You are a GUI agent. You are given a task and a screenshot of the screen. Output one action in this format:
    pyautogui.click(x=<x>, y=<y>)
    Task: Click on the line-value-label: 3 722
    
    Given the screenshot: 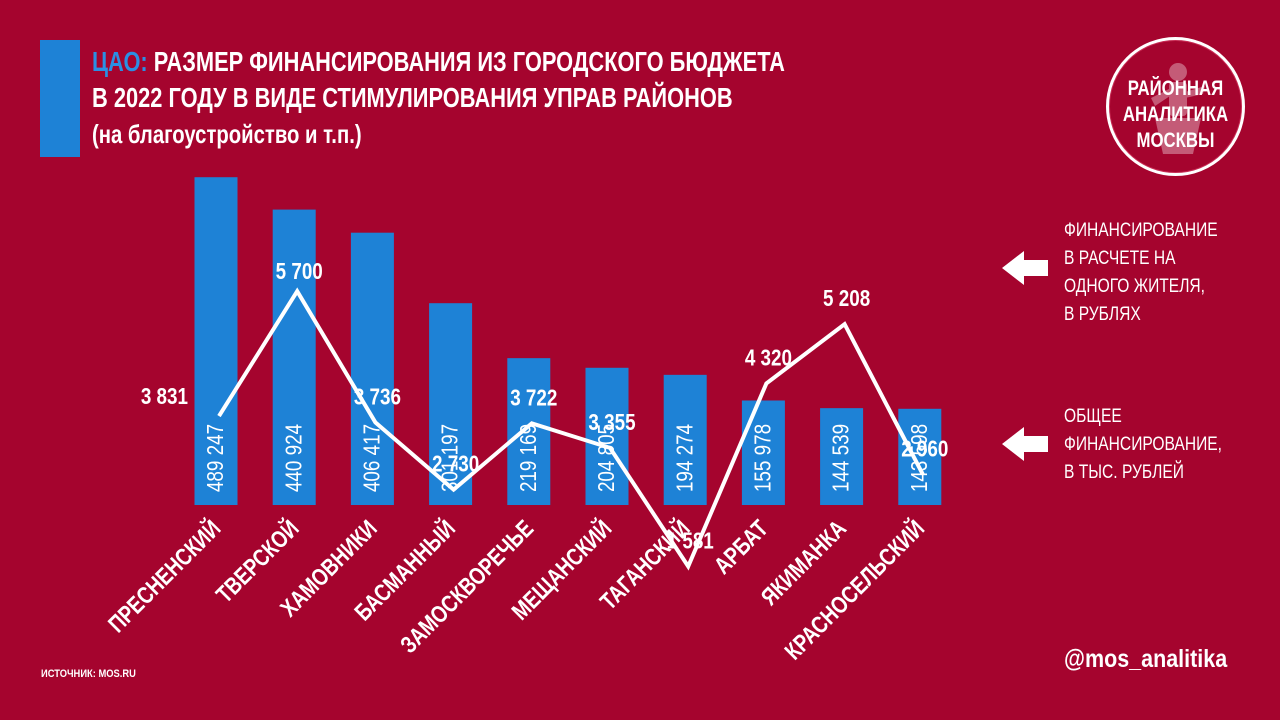 What is the action you would take?
    pyautogui.click(x=533, y=398)
    